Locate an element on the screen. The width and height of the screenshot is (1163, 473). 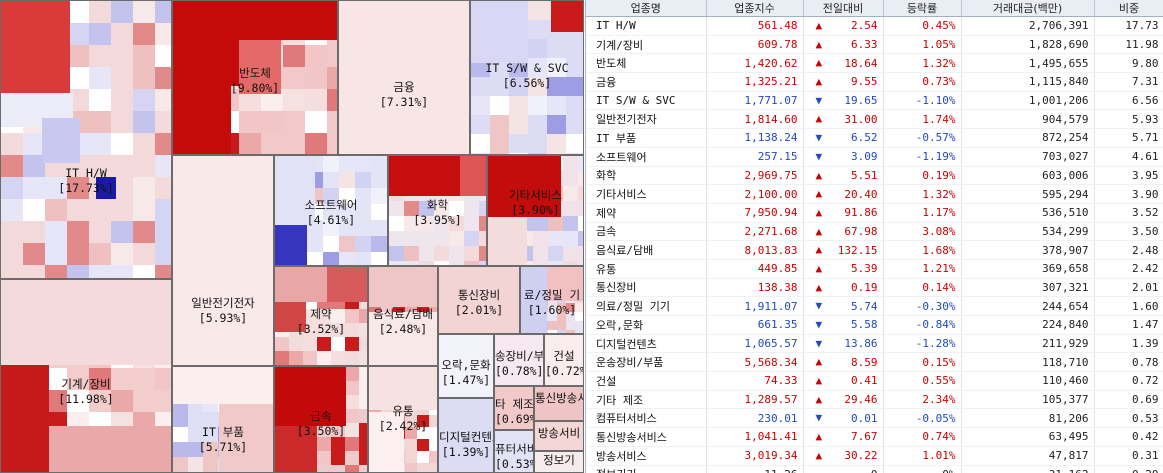
triangle-down-icon: ▼ is located at coordinates (819, 418).